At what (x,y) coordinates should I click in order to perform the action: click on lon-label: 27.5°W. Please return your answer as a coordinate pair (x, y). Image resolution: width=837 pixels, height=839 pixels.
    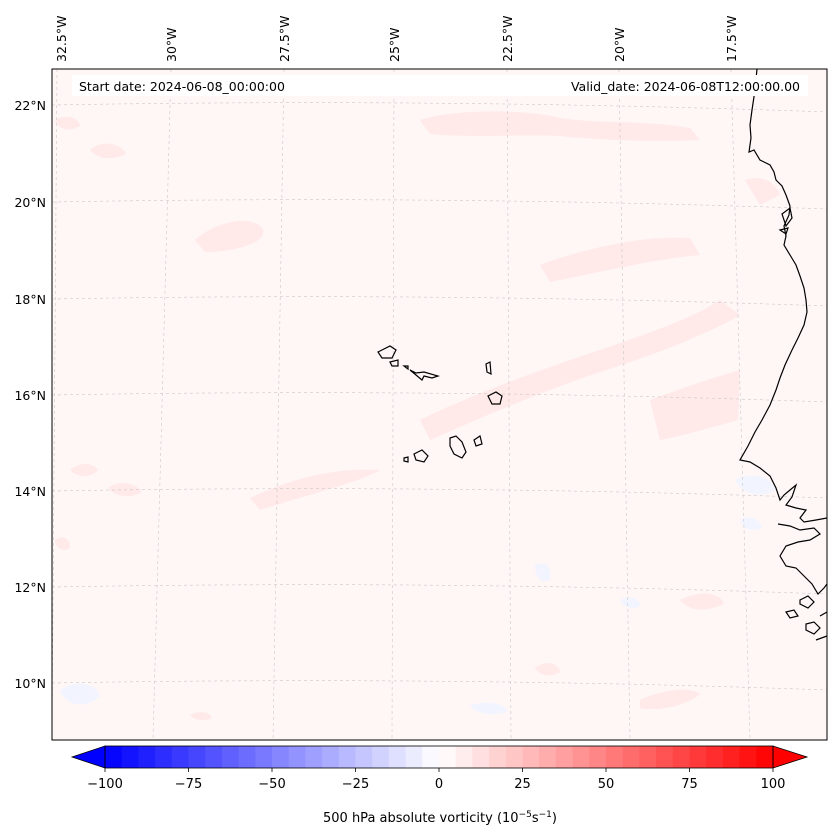
    Looking at the image, I should click on (284, 39).